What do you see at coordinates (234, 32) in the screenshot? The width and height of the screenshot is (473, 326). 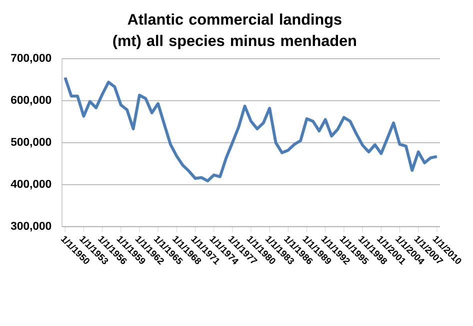 I see `chart-title: Atlantic commercial landings (mt) all species minus menhaden` at bounding box center [234, 32].